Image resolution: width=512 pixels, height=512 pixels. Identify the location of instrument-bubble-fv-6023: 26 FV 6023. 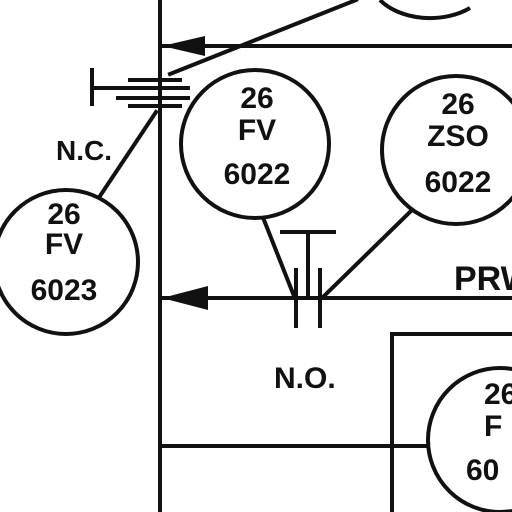
(70, 262).